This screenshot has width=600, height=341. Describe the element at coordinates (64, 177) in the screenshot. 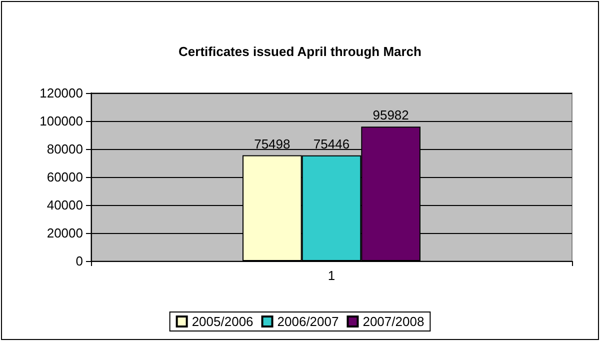

I see `y-tick-label: 60000` at that location.